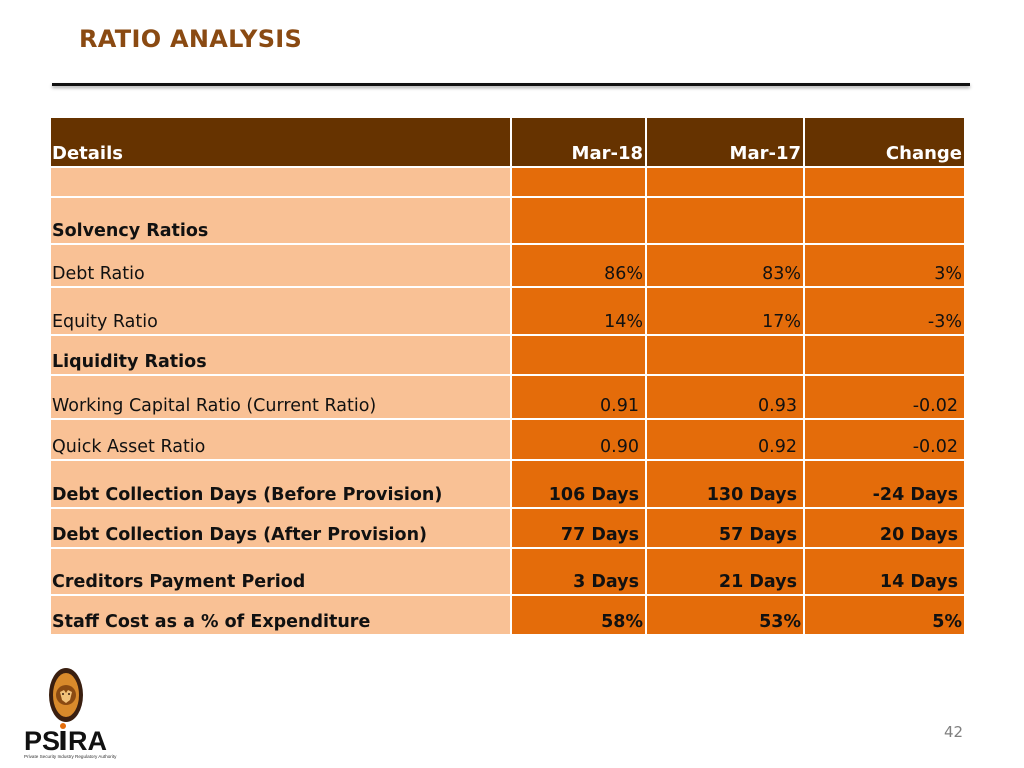  I want to click on change-value: 20 Days, so click(884, 529).